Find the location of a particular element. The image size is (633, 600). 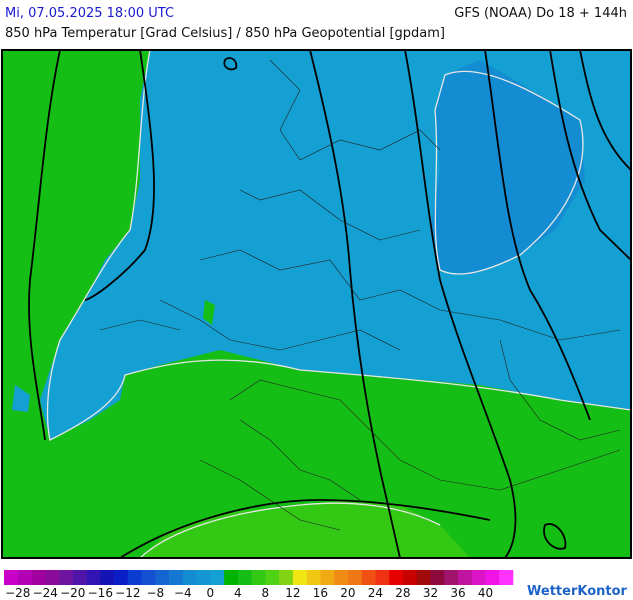

colorbar-label: 20 is located at coordinates (347, 593).